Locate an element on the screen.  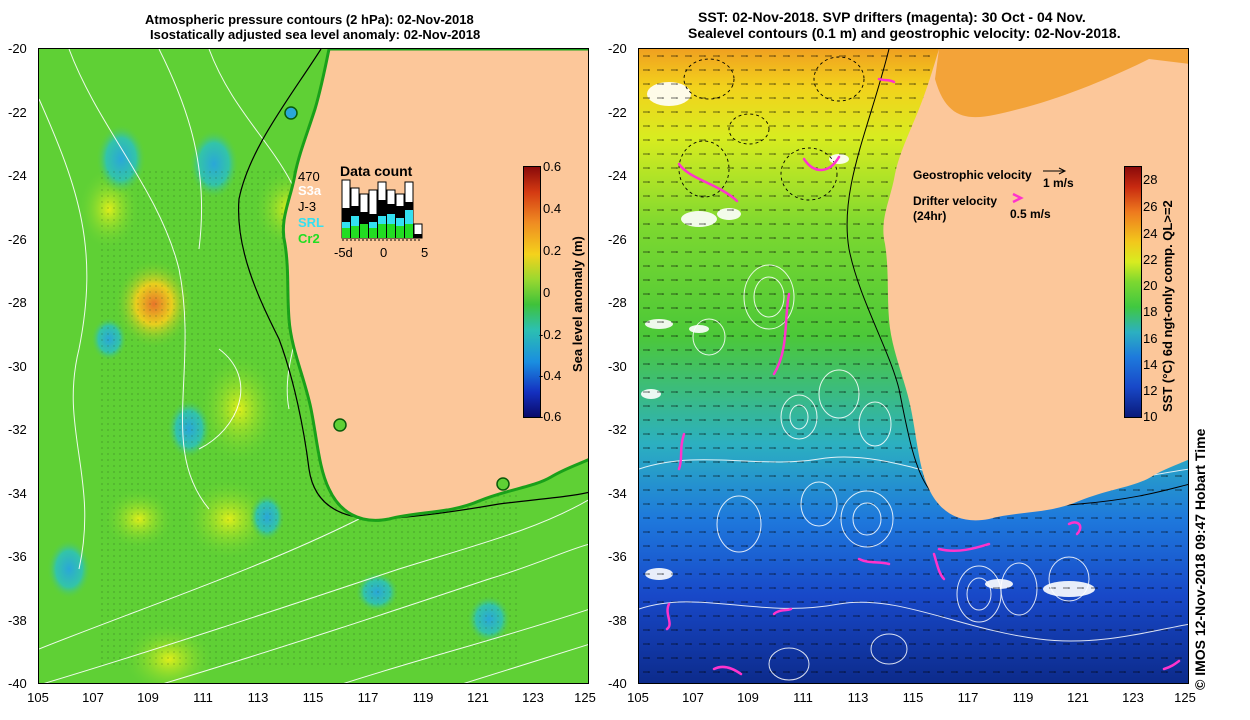
sst-cbar-tick-18: 18 is located at coordinates (1150, 311).